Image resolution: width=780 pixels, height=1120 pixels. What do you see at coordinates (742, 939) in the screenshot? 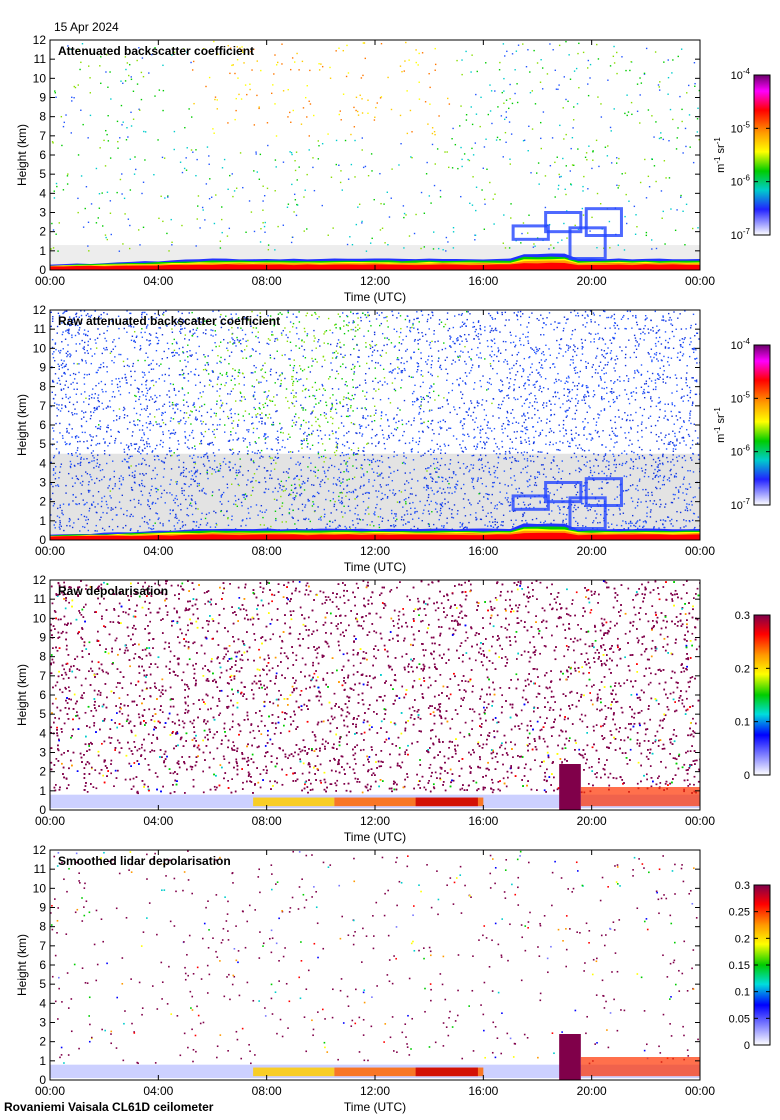
I see `colorbar-tick-label: 0.2` at bounding box center [742, 939].